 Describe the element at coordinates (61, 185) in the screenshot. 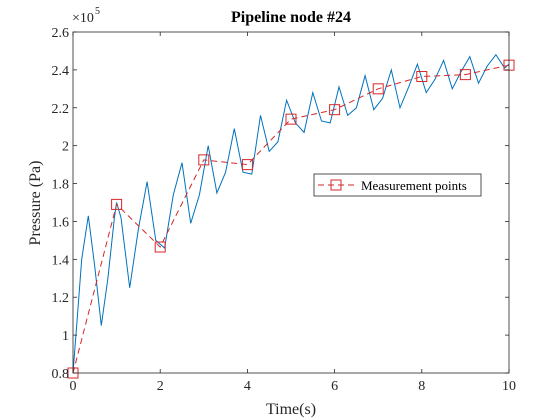

I see `y-tick-label: 1.8` at that location.